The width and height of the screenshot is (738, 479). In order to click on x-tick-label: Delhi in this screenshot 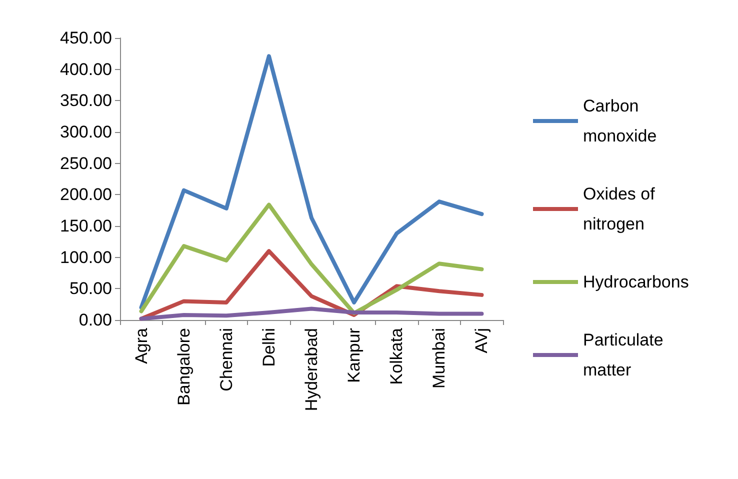, I will do `click(268, 347)`.